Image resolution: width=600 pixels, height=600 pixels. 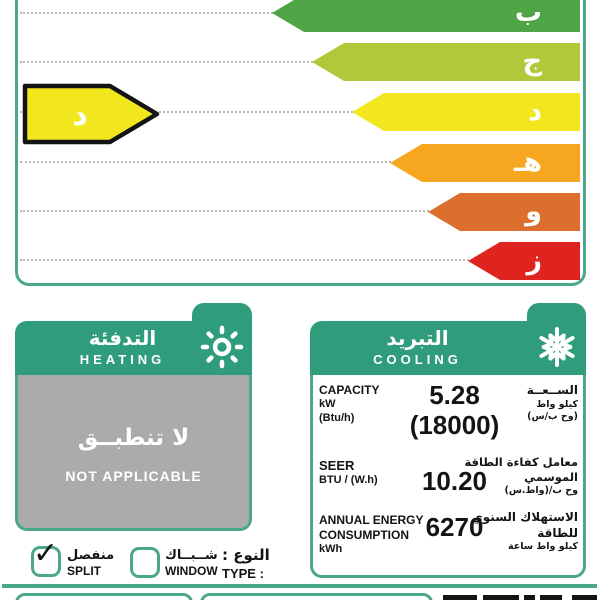 What do you see at coordinates (146, 13) in the screenshot?
I see `dotted-line-row-b` at bounding box center [146, 13].